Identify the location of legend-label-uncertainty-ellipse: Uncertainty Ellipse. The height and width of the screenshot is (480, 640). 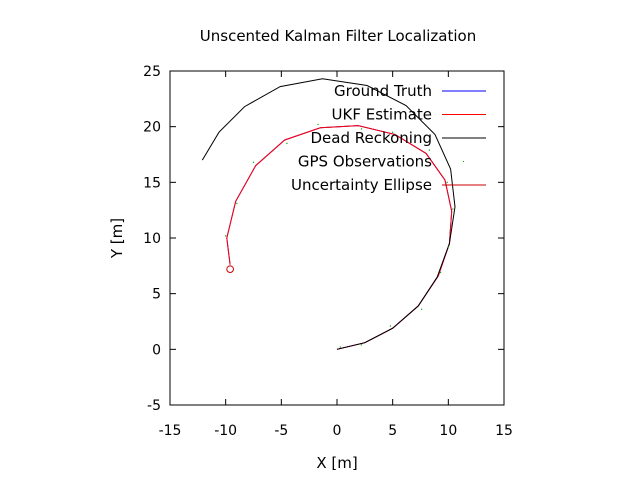
(361, 185).